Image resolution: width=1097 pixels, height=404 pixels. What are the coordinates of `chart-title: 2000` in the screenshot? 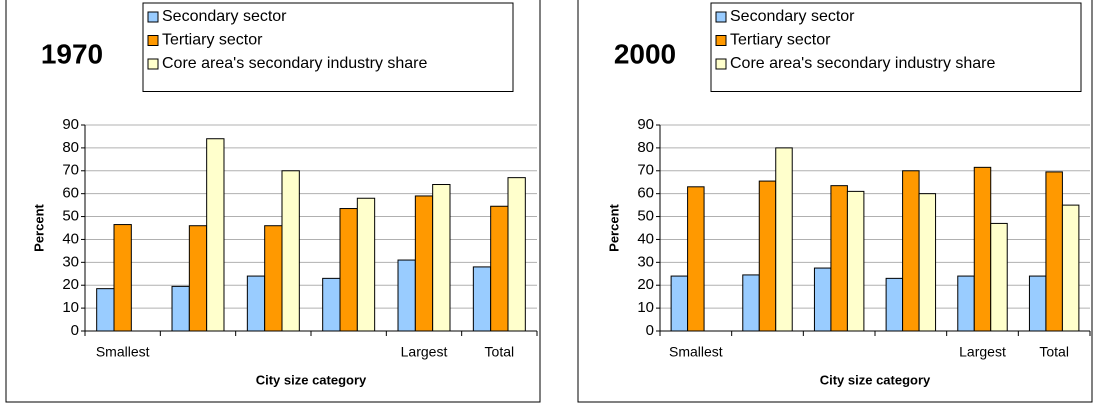 It's located at (645, 53).